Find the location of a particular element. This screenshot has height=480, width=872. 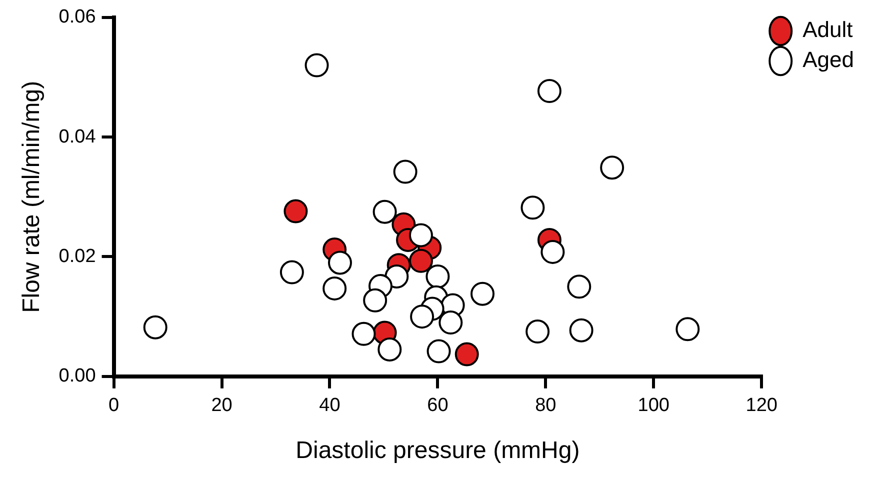

x-axis-title: Diastolic pressure (mmHg) is located at coordinates (438, 450).